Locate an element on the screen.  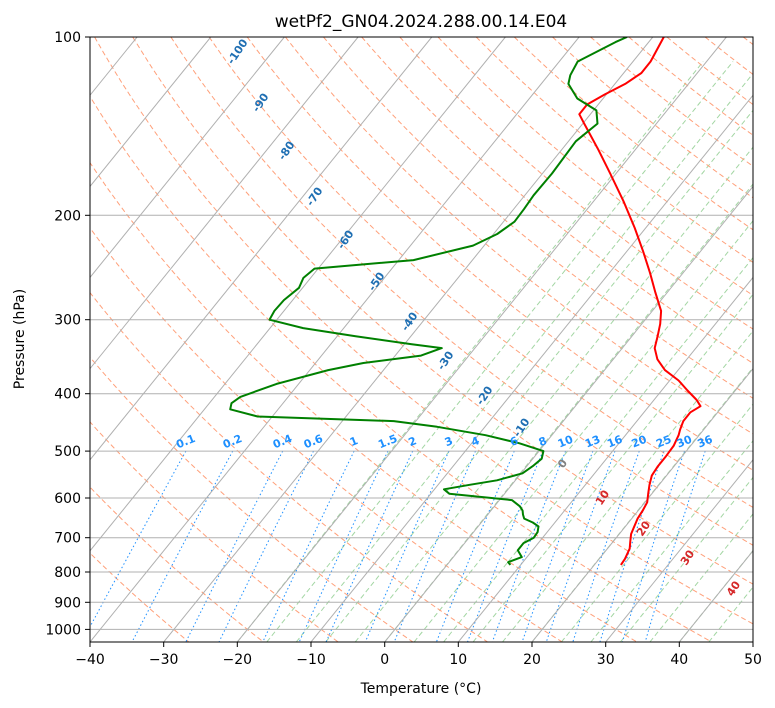
y-tick-label-0: 100 is located at coordinates (67, 38).